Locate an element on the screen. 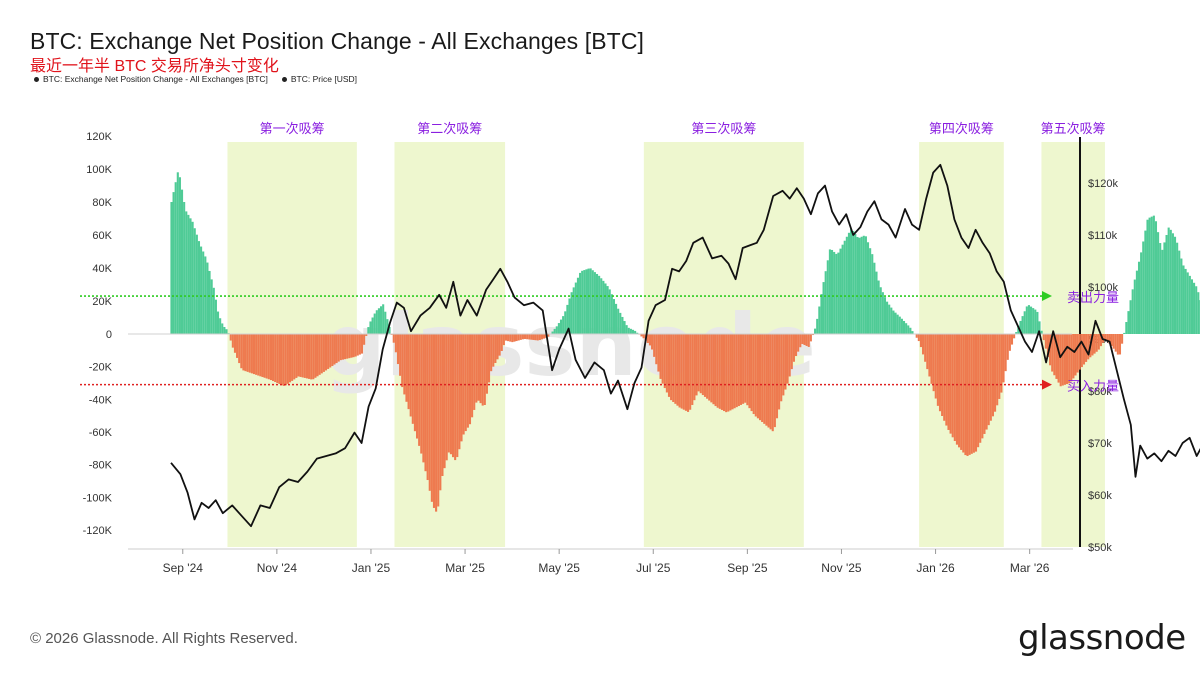  right-axis-tick-label: $50k is located at coordinates (1100, 548).